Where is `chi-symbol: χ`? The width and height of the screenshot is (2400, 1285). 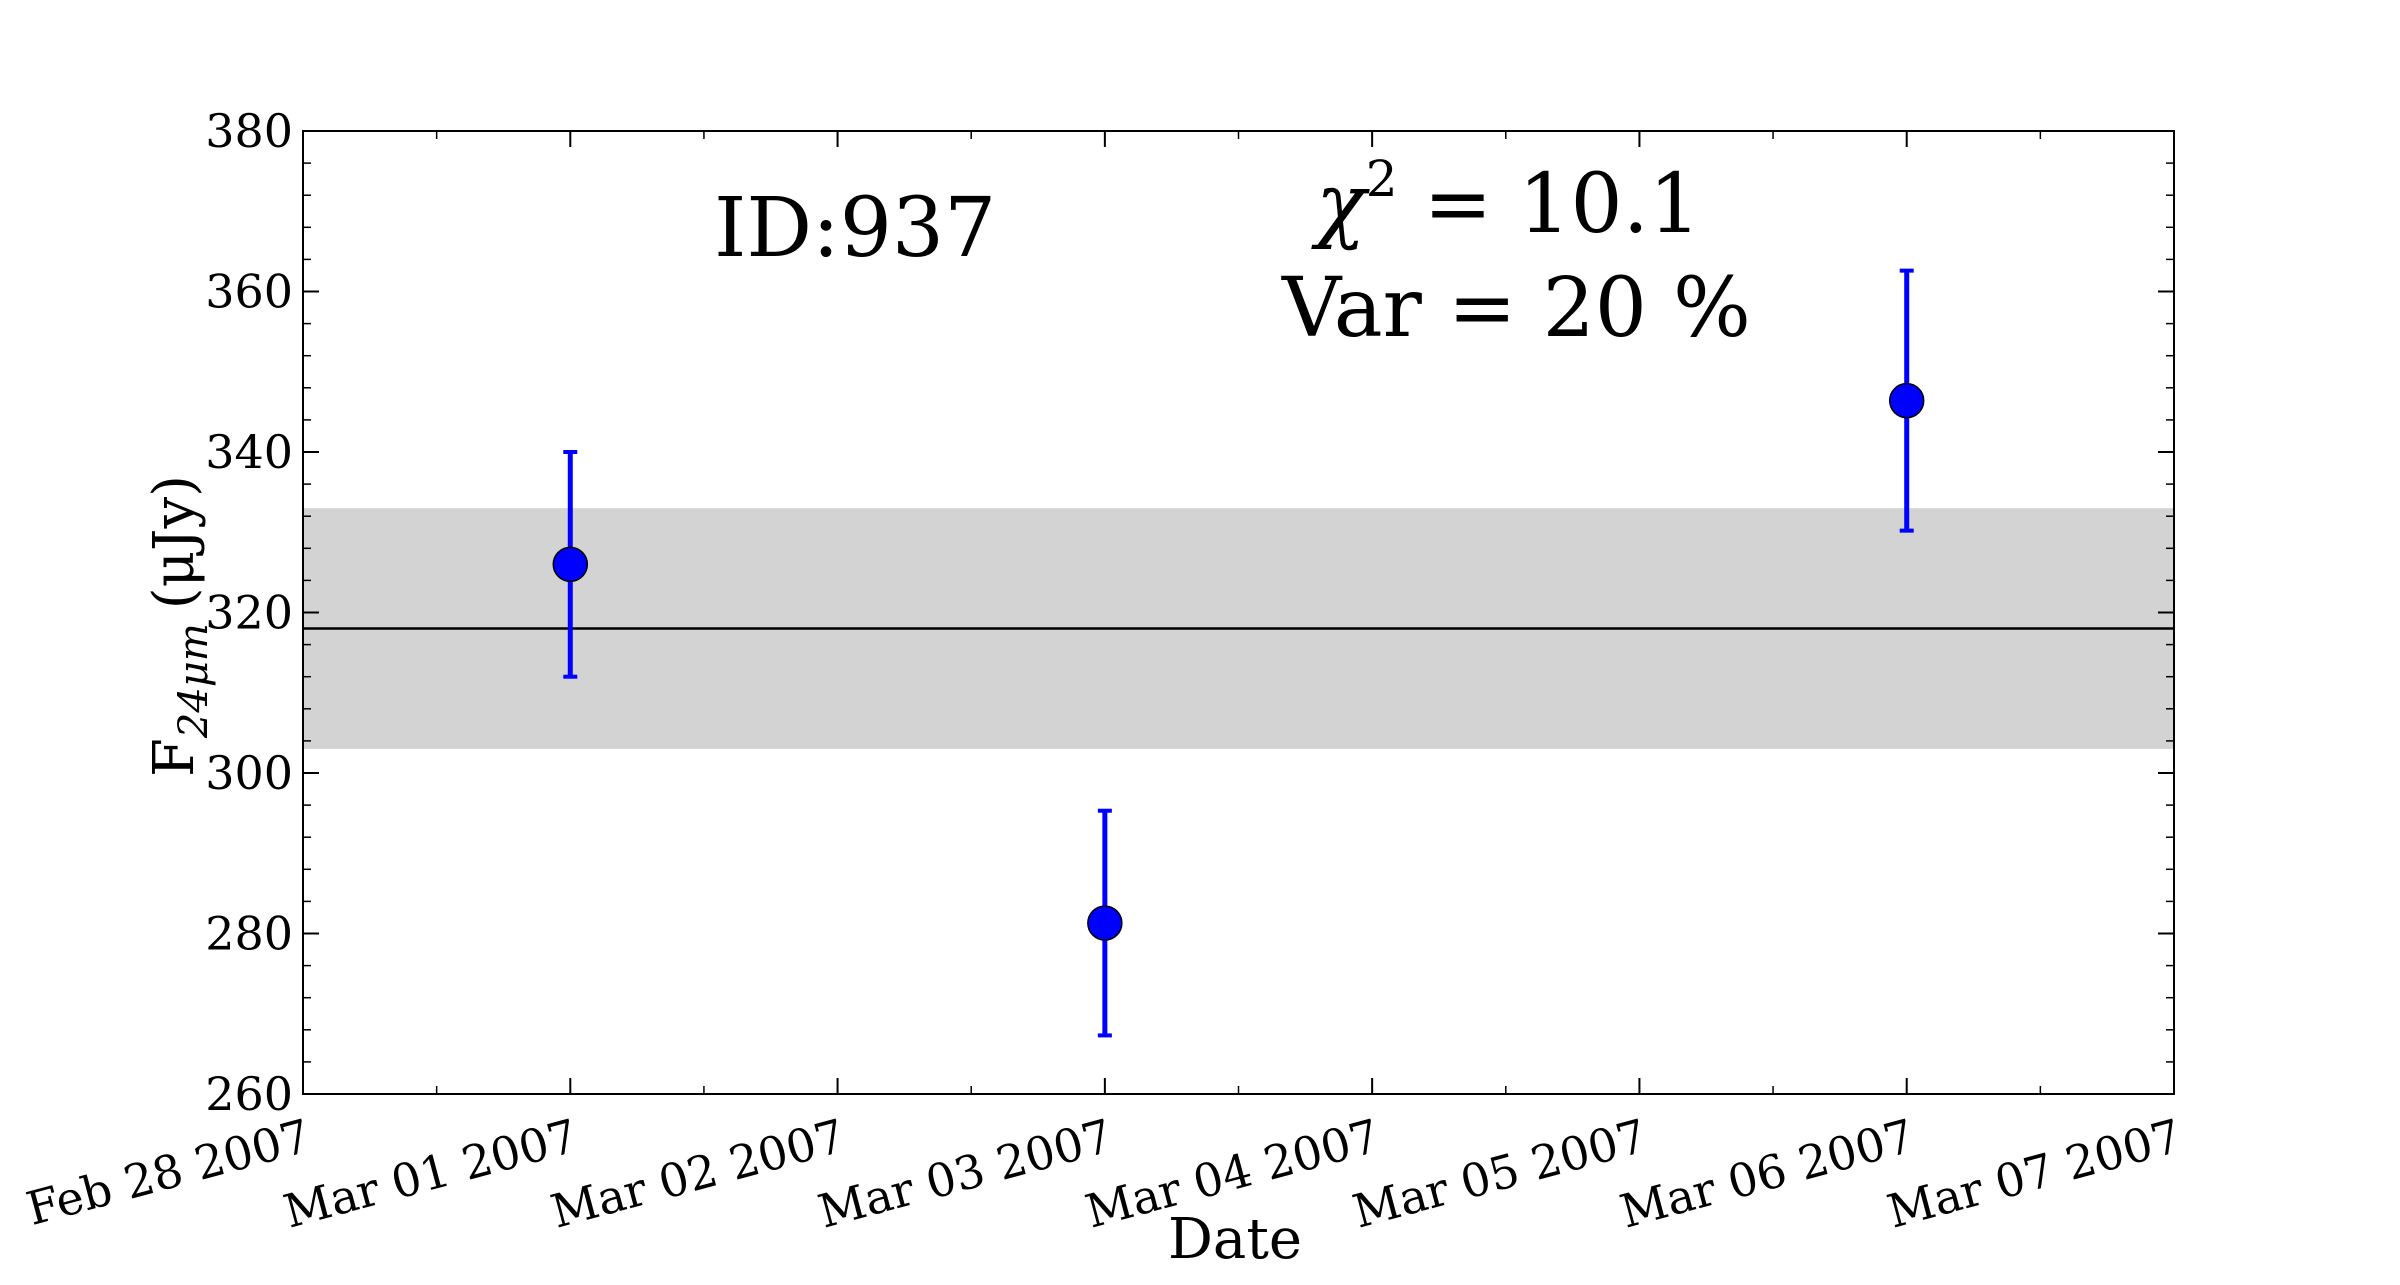
chi-symbol: χ is located at coordinates (1340, 204).